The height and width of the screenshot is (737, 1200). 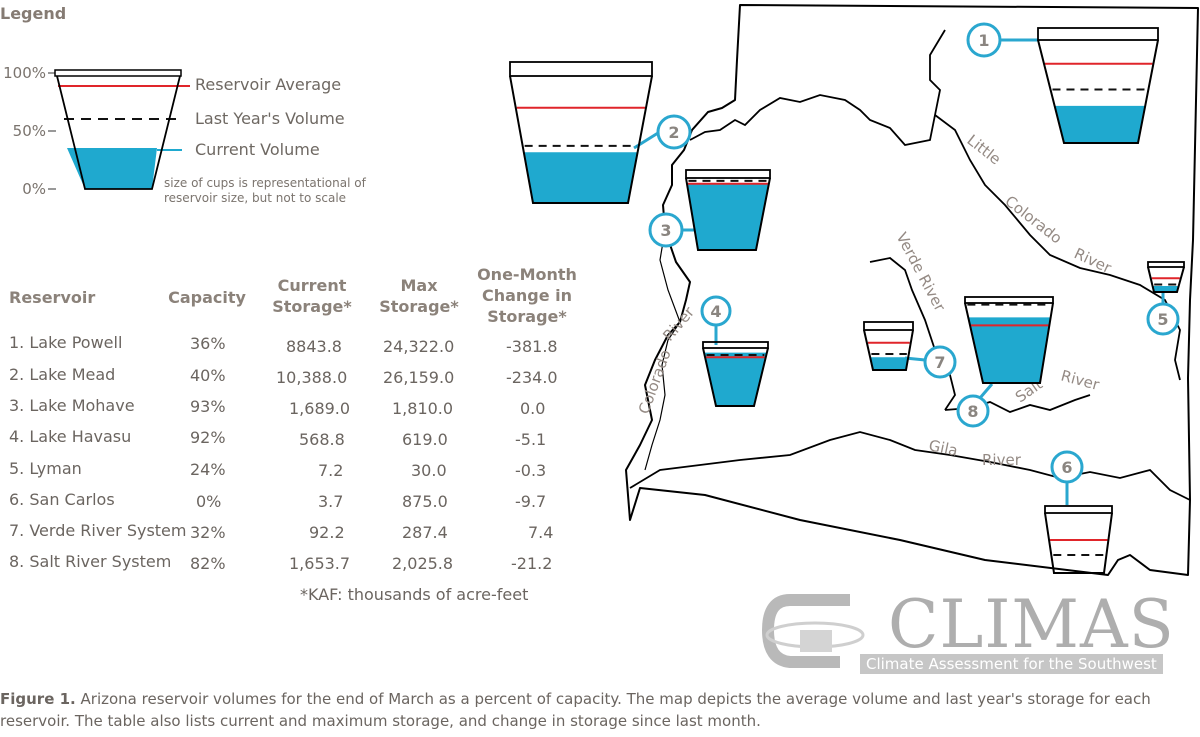 I want to click on cup-4-rim, so click(x=735, y=345).